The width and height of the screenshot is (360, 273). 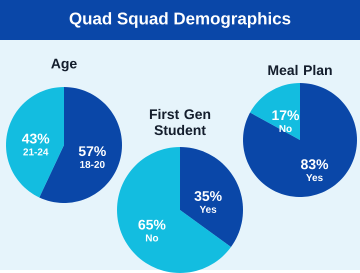 What do you see at coordinates (152, 225) in the screenshot?
I see `data-label: 65%` at bounding box center [152, 225].